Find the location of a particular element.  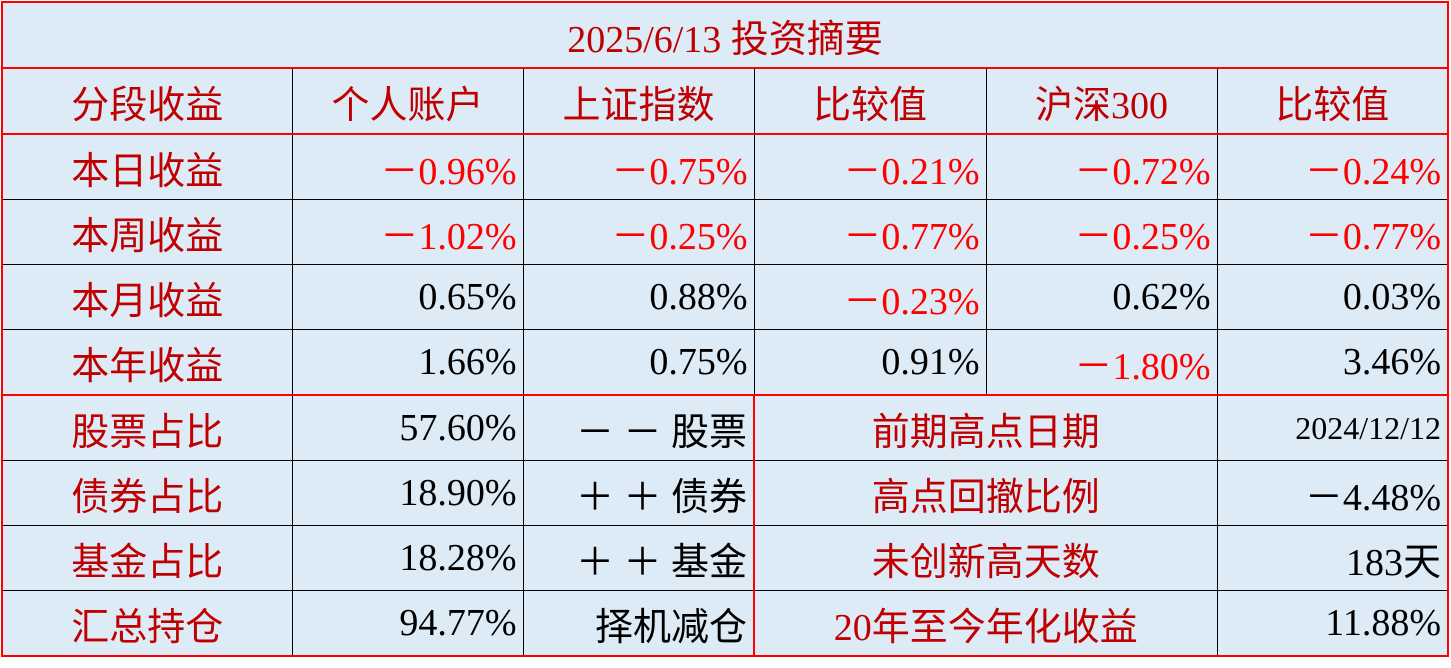

allocation-row: 股票占比 57.60% － － 股票 前期高点日期 2024/12/12 is located at coordinates (725, 427).